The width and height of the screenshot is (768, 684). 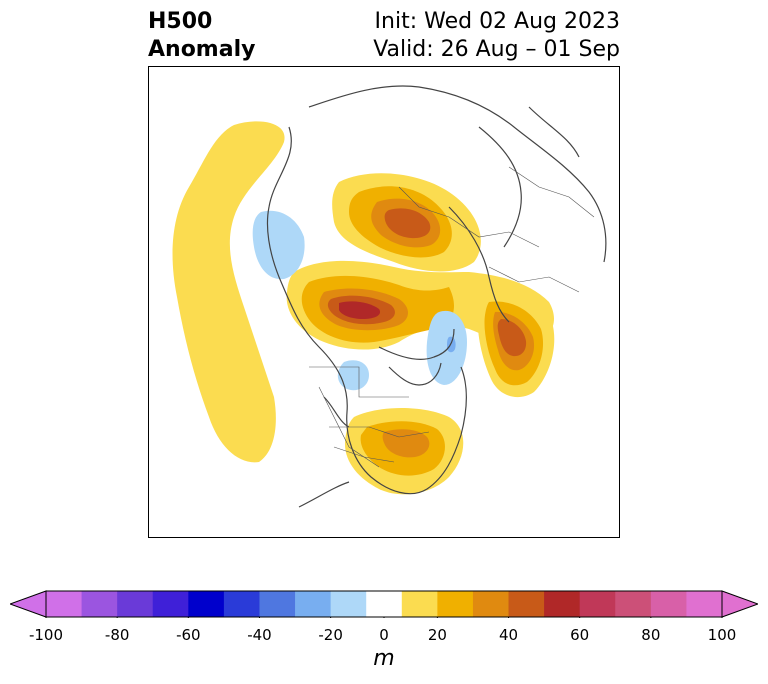 What do you see at coordinates (384, 635) in the screenshot?
I see `colorbar-tick-label: 0` at bounding box center [384, 635].